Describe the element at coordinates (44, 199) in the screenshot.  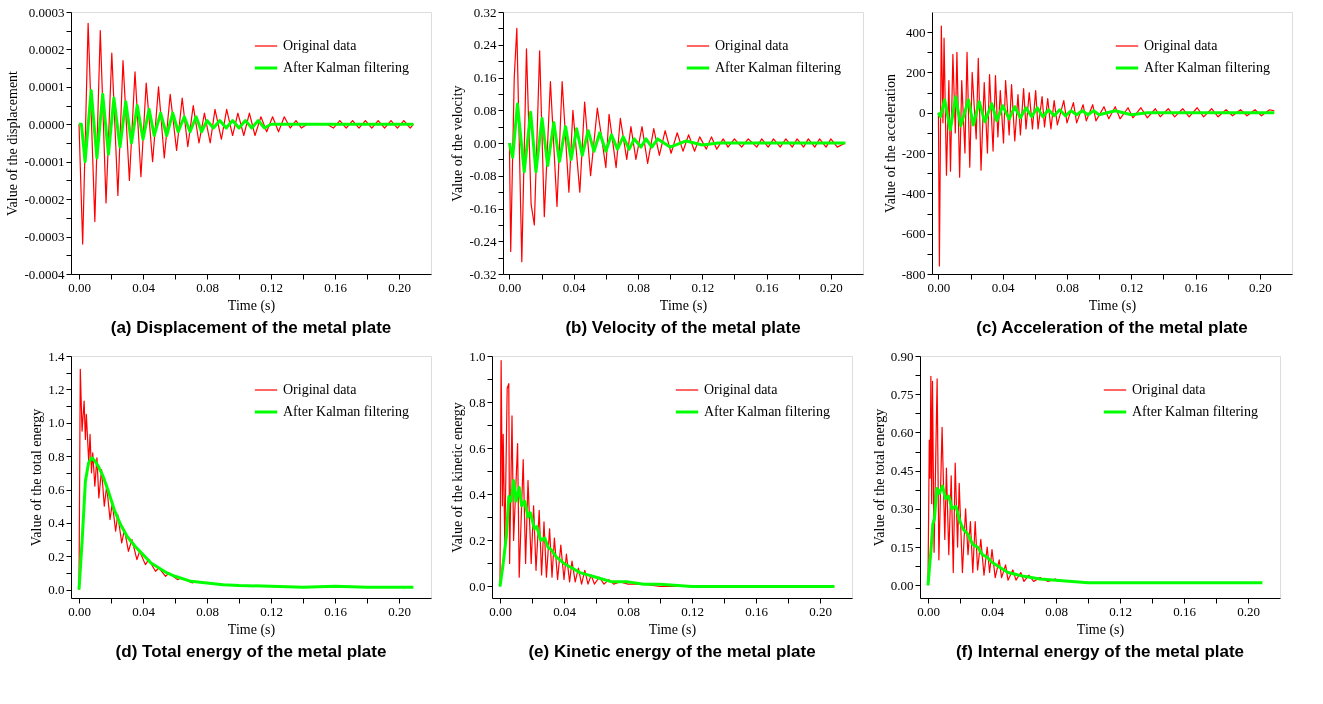
I see `y-tick-label: -0.0002` at that location.